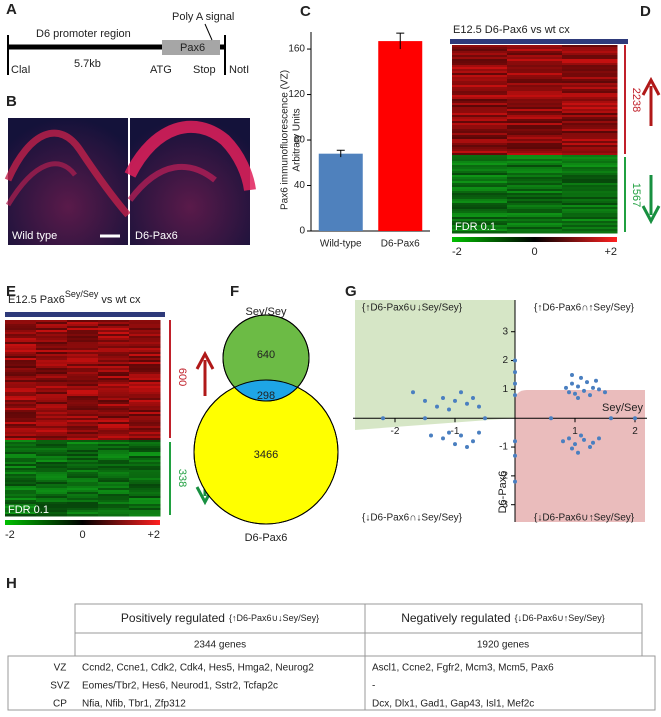 The width and height of the screenshot is (661, 717). What do you see at coordinates (82, 294) in the screenshot?
I see `title-sup: Sey/Sey` at bounding box center [82, 294].